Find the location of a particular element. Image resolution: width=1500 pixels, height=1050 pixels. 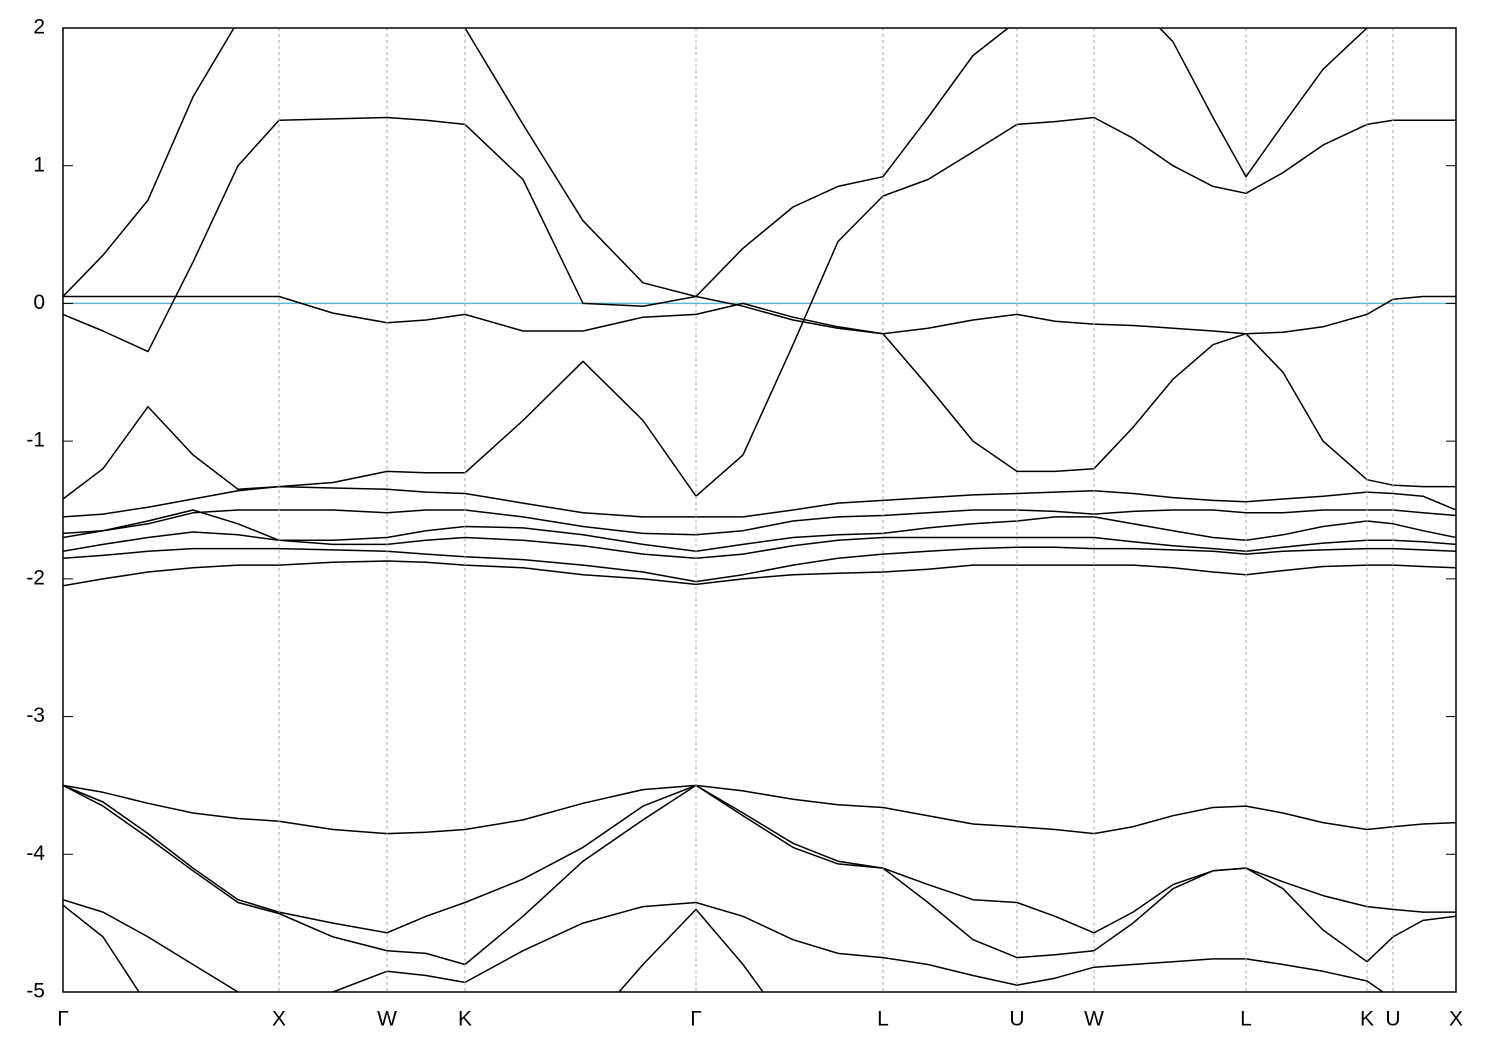

y-tick-label: -3 is located at coordinates (35, 715).